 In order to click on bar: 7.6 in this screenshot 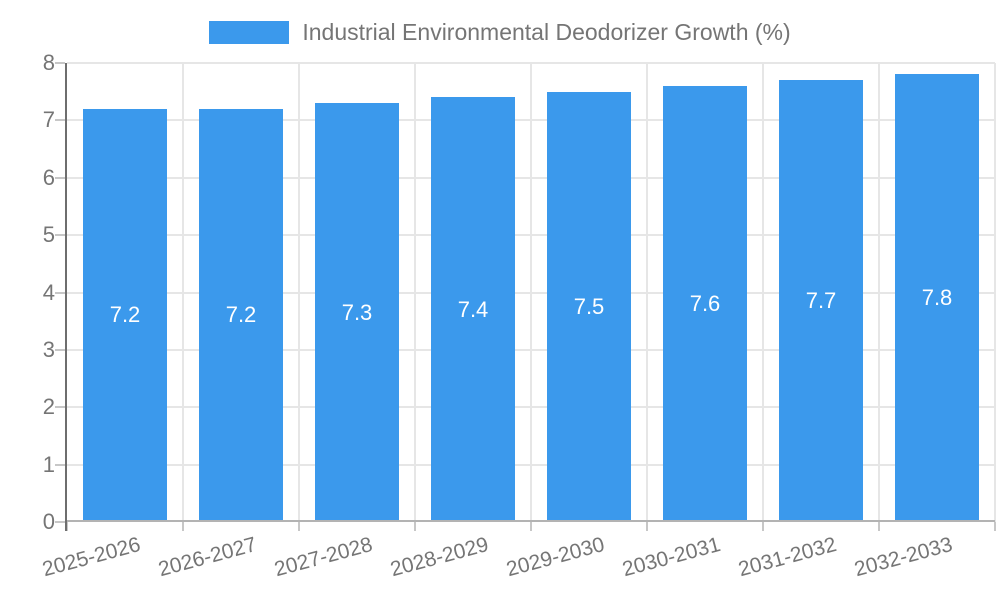, I will do `click(705, 303)`.